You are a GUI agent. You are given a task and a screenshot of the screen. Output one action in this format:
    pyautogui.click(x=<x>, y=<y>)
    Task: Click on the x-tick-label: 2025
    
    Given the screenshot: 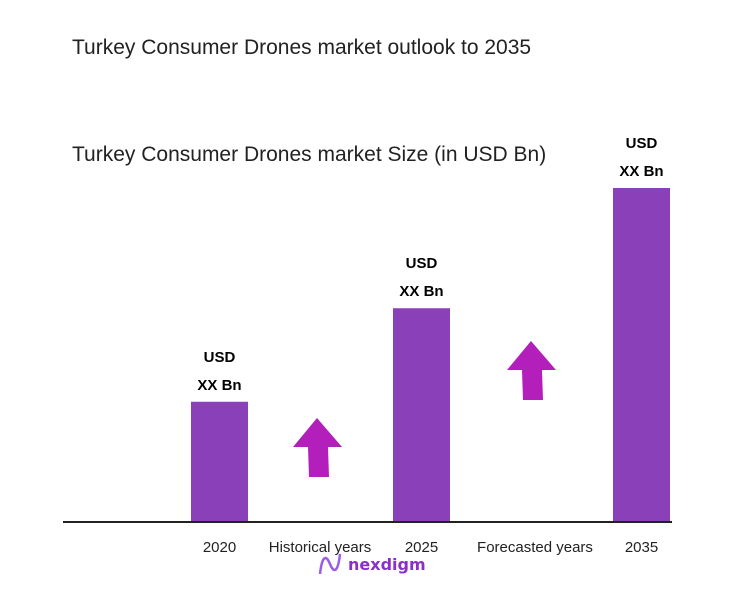 What is the action you would take?
    pyautogui.click(x=421, y=547)
    